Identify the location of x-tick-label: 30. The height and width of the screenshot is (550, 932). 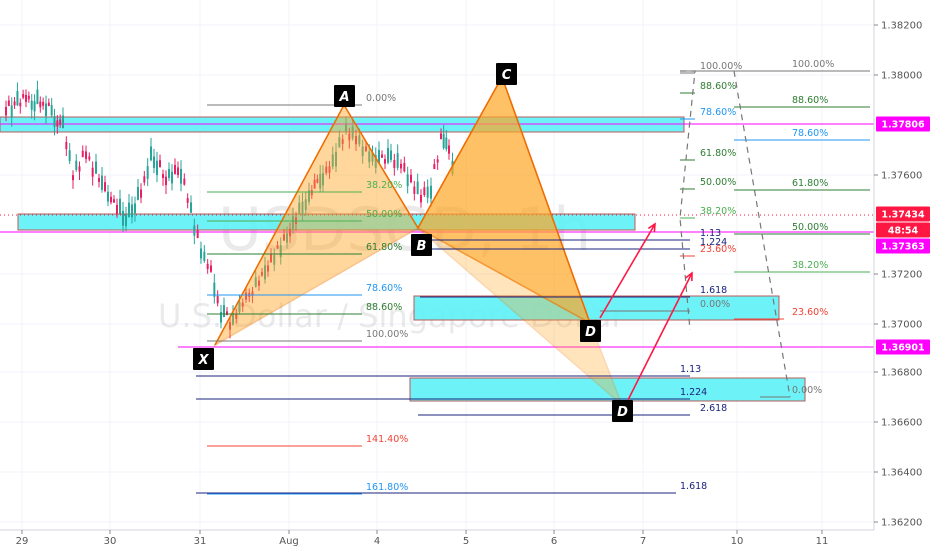
(110, 541).